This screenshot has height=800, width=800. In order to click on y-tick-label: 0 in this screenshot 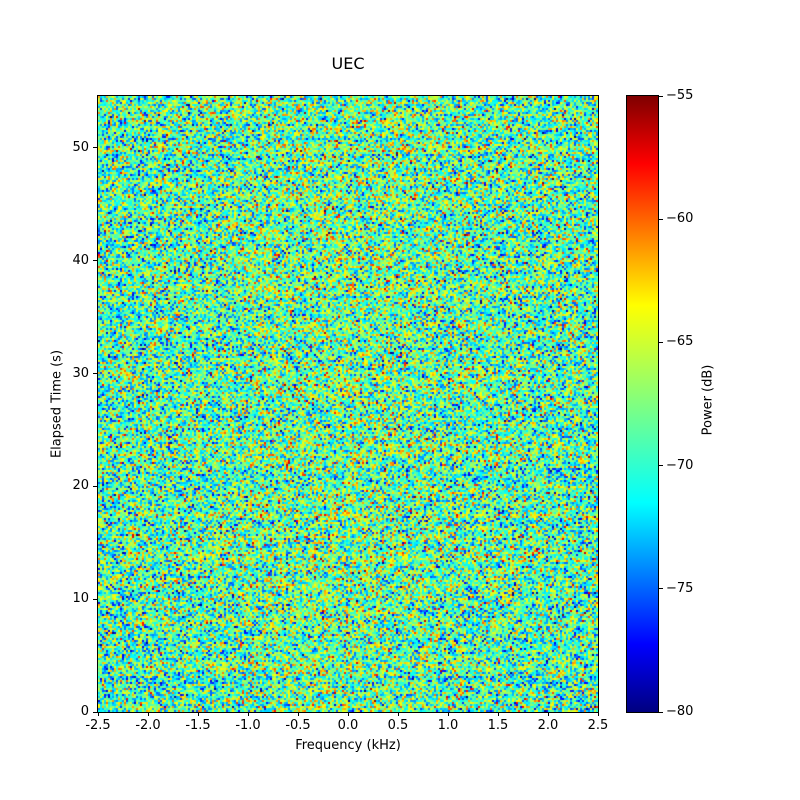, I will do `click(84, 711)`.